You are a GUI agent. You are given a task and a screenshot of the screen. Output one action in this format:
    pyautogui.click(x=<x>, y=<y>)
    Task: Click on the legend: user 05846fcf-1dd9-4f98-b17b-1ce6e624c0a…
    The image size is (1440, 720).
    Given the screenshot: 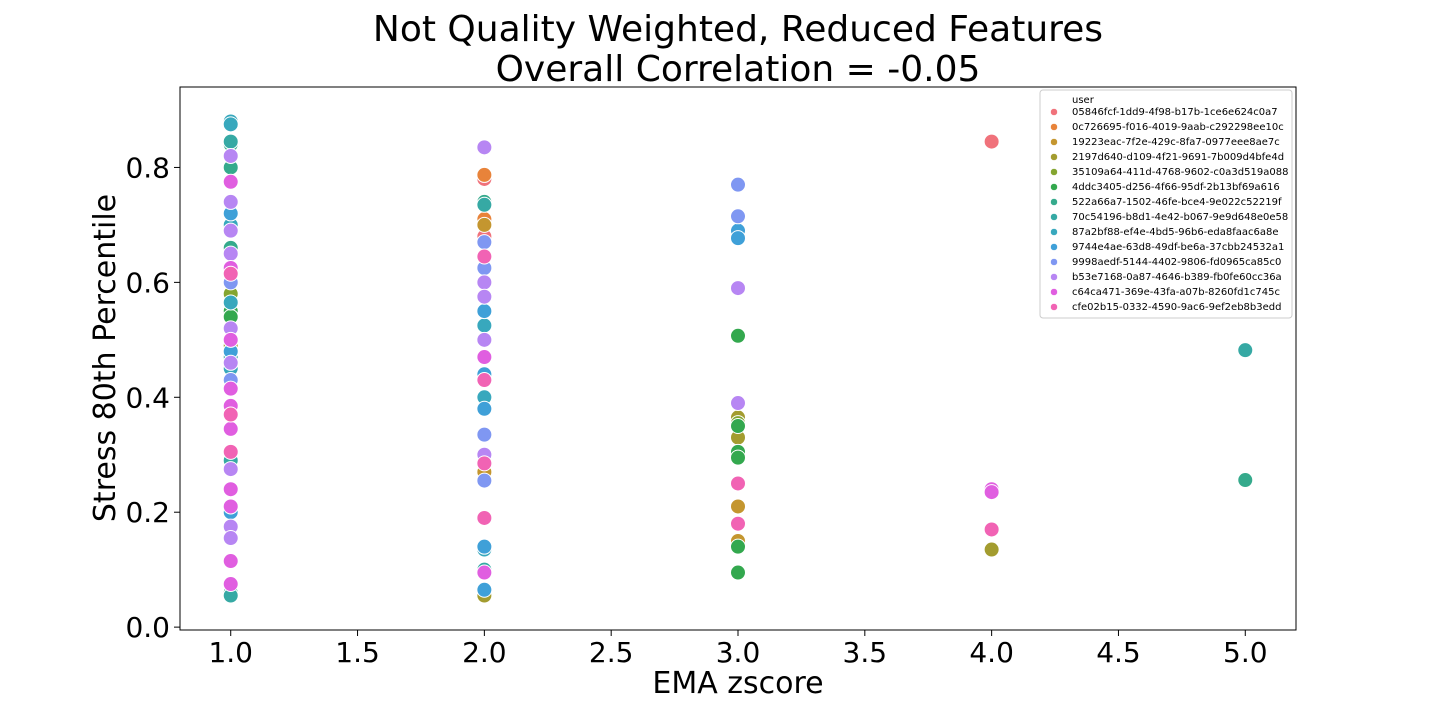 What is the action you would take?
    pyautogui.click(x=1166, y=204)
    